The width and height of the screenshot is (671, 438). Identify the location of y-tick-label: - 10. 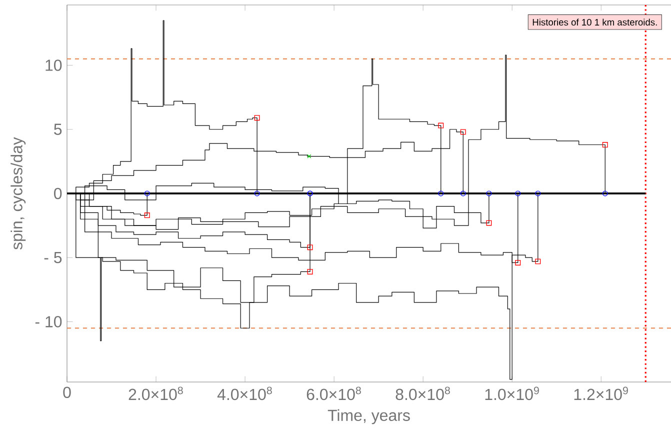
(48, 322).